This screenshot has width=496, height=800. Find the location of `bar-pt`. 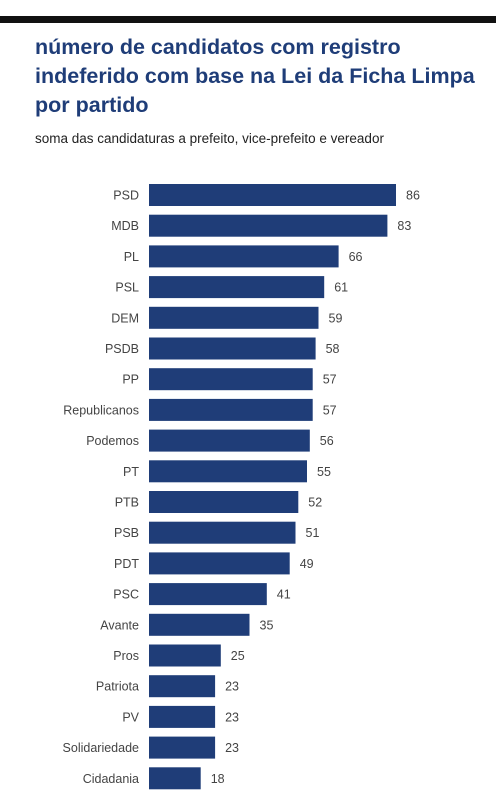

bar-pt is located at coordinates (228, 471).